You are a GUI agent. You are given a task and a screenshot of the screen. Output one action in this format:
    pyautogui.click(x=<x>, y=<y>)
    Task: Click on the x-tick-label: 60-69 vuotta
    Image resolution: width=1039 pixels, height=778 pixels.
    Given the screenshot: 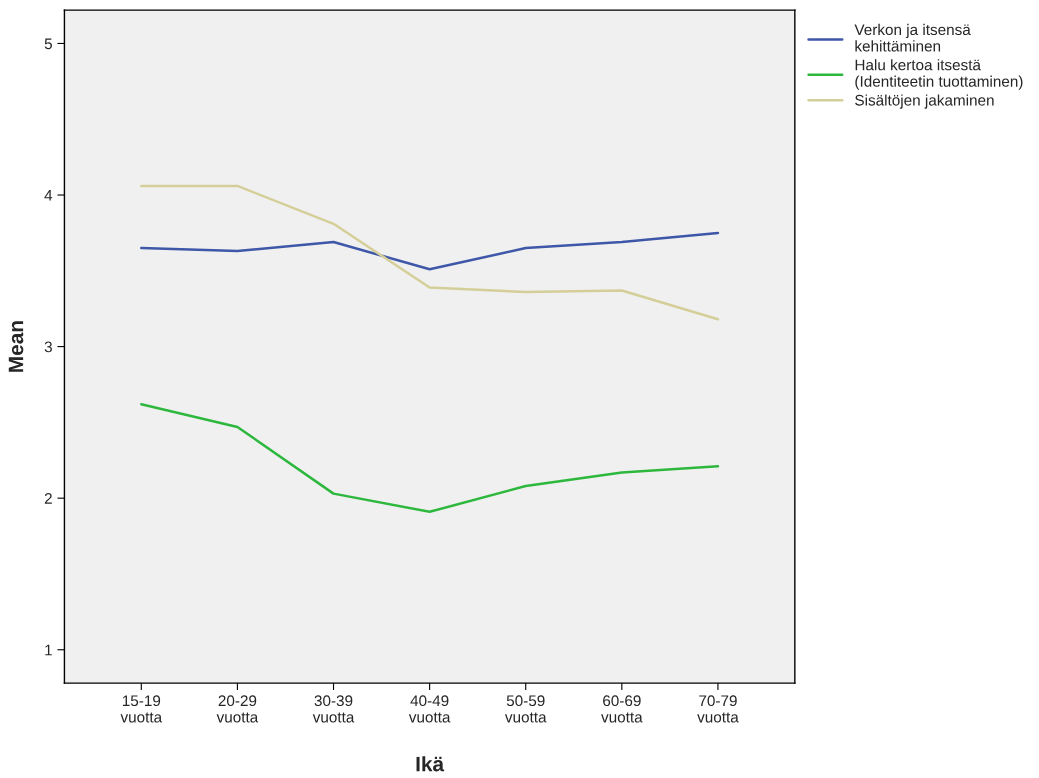 What is the action you would take?
    pyautogui.click(x=622, y=709)
    